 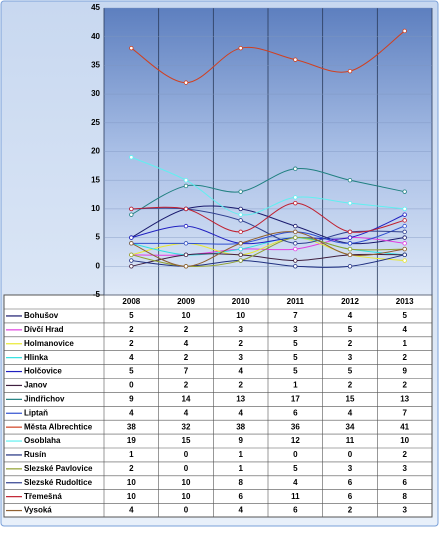 What do you see at coordinates (295, 496) in the screenshot?
I see `table-cell: 11` at bounding box center [295, 496].